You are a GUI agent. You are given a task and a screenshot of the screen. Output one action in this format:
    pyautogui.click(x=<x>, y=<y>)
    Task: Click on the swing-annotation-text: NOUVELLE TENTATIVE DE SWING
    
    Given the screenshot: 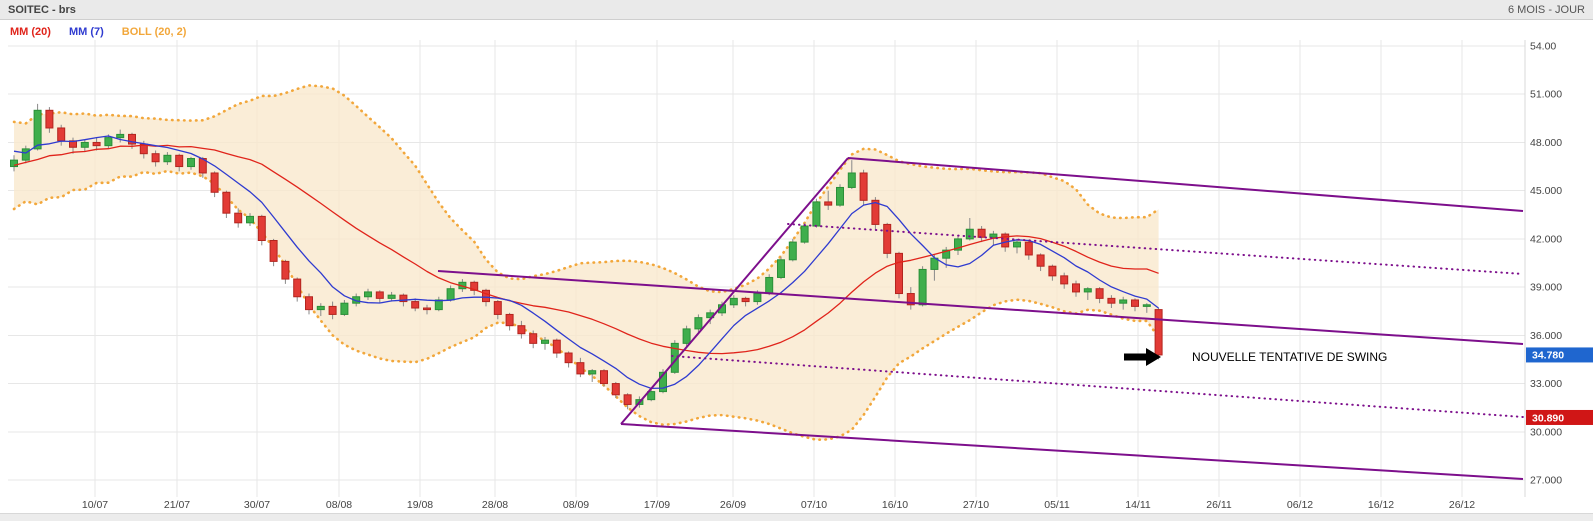 What is the action you would take?
    pyautogui.click(x=1289, y=357)
    